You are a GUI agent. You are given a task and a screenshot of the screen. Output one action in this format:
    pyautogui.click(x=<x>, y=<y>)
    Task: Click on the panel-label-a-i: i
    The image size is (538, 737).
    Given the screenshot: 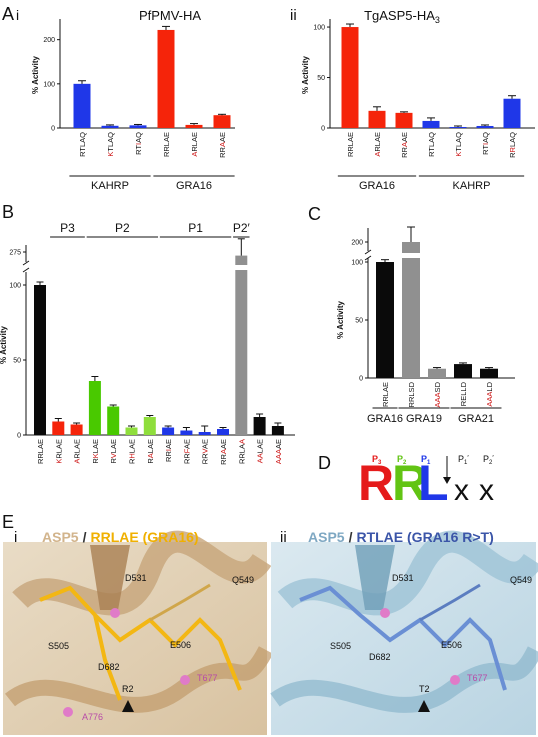 What is the action you would take?
    pyautogui.click(x=17, y=15)
    